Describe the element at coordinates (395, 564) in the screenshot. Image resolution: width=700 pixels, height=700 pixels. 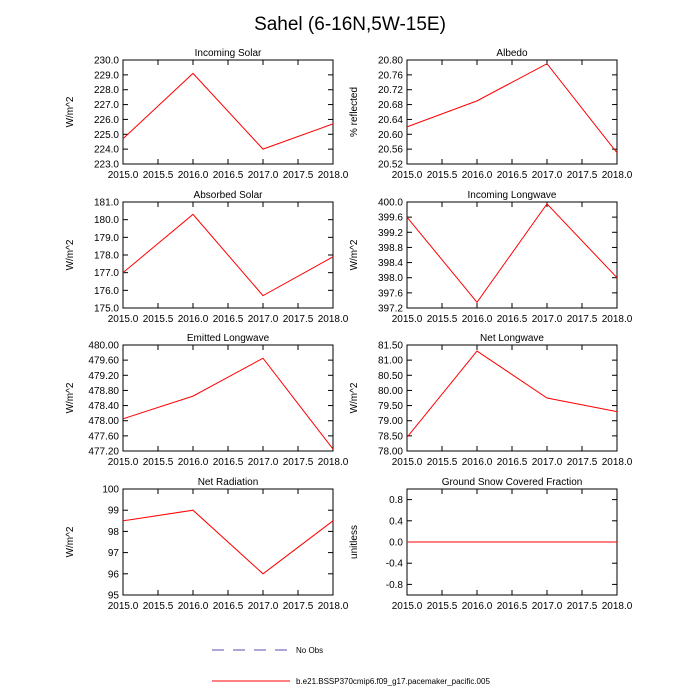
I see `y-tick-label: -0.4` at that location.